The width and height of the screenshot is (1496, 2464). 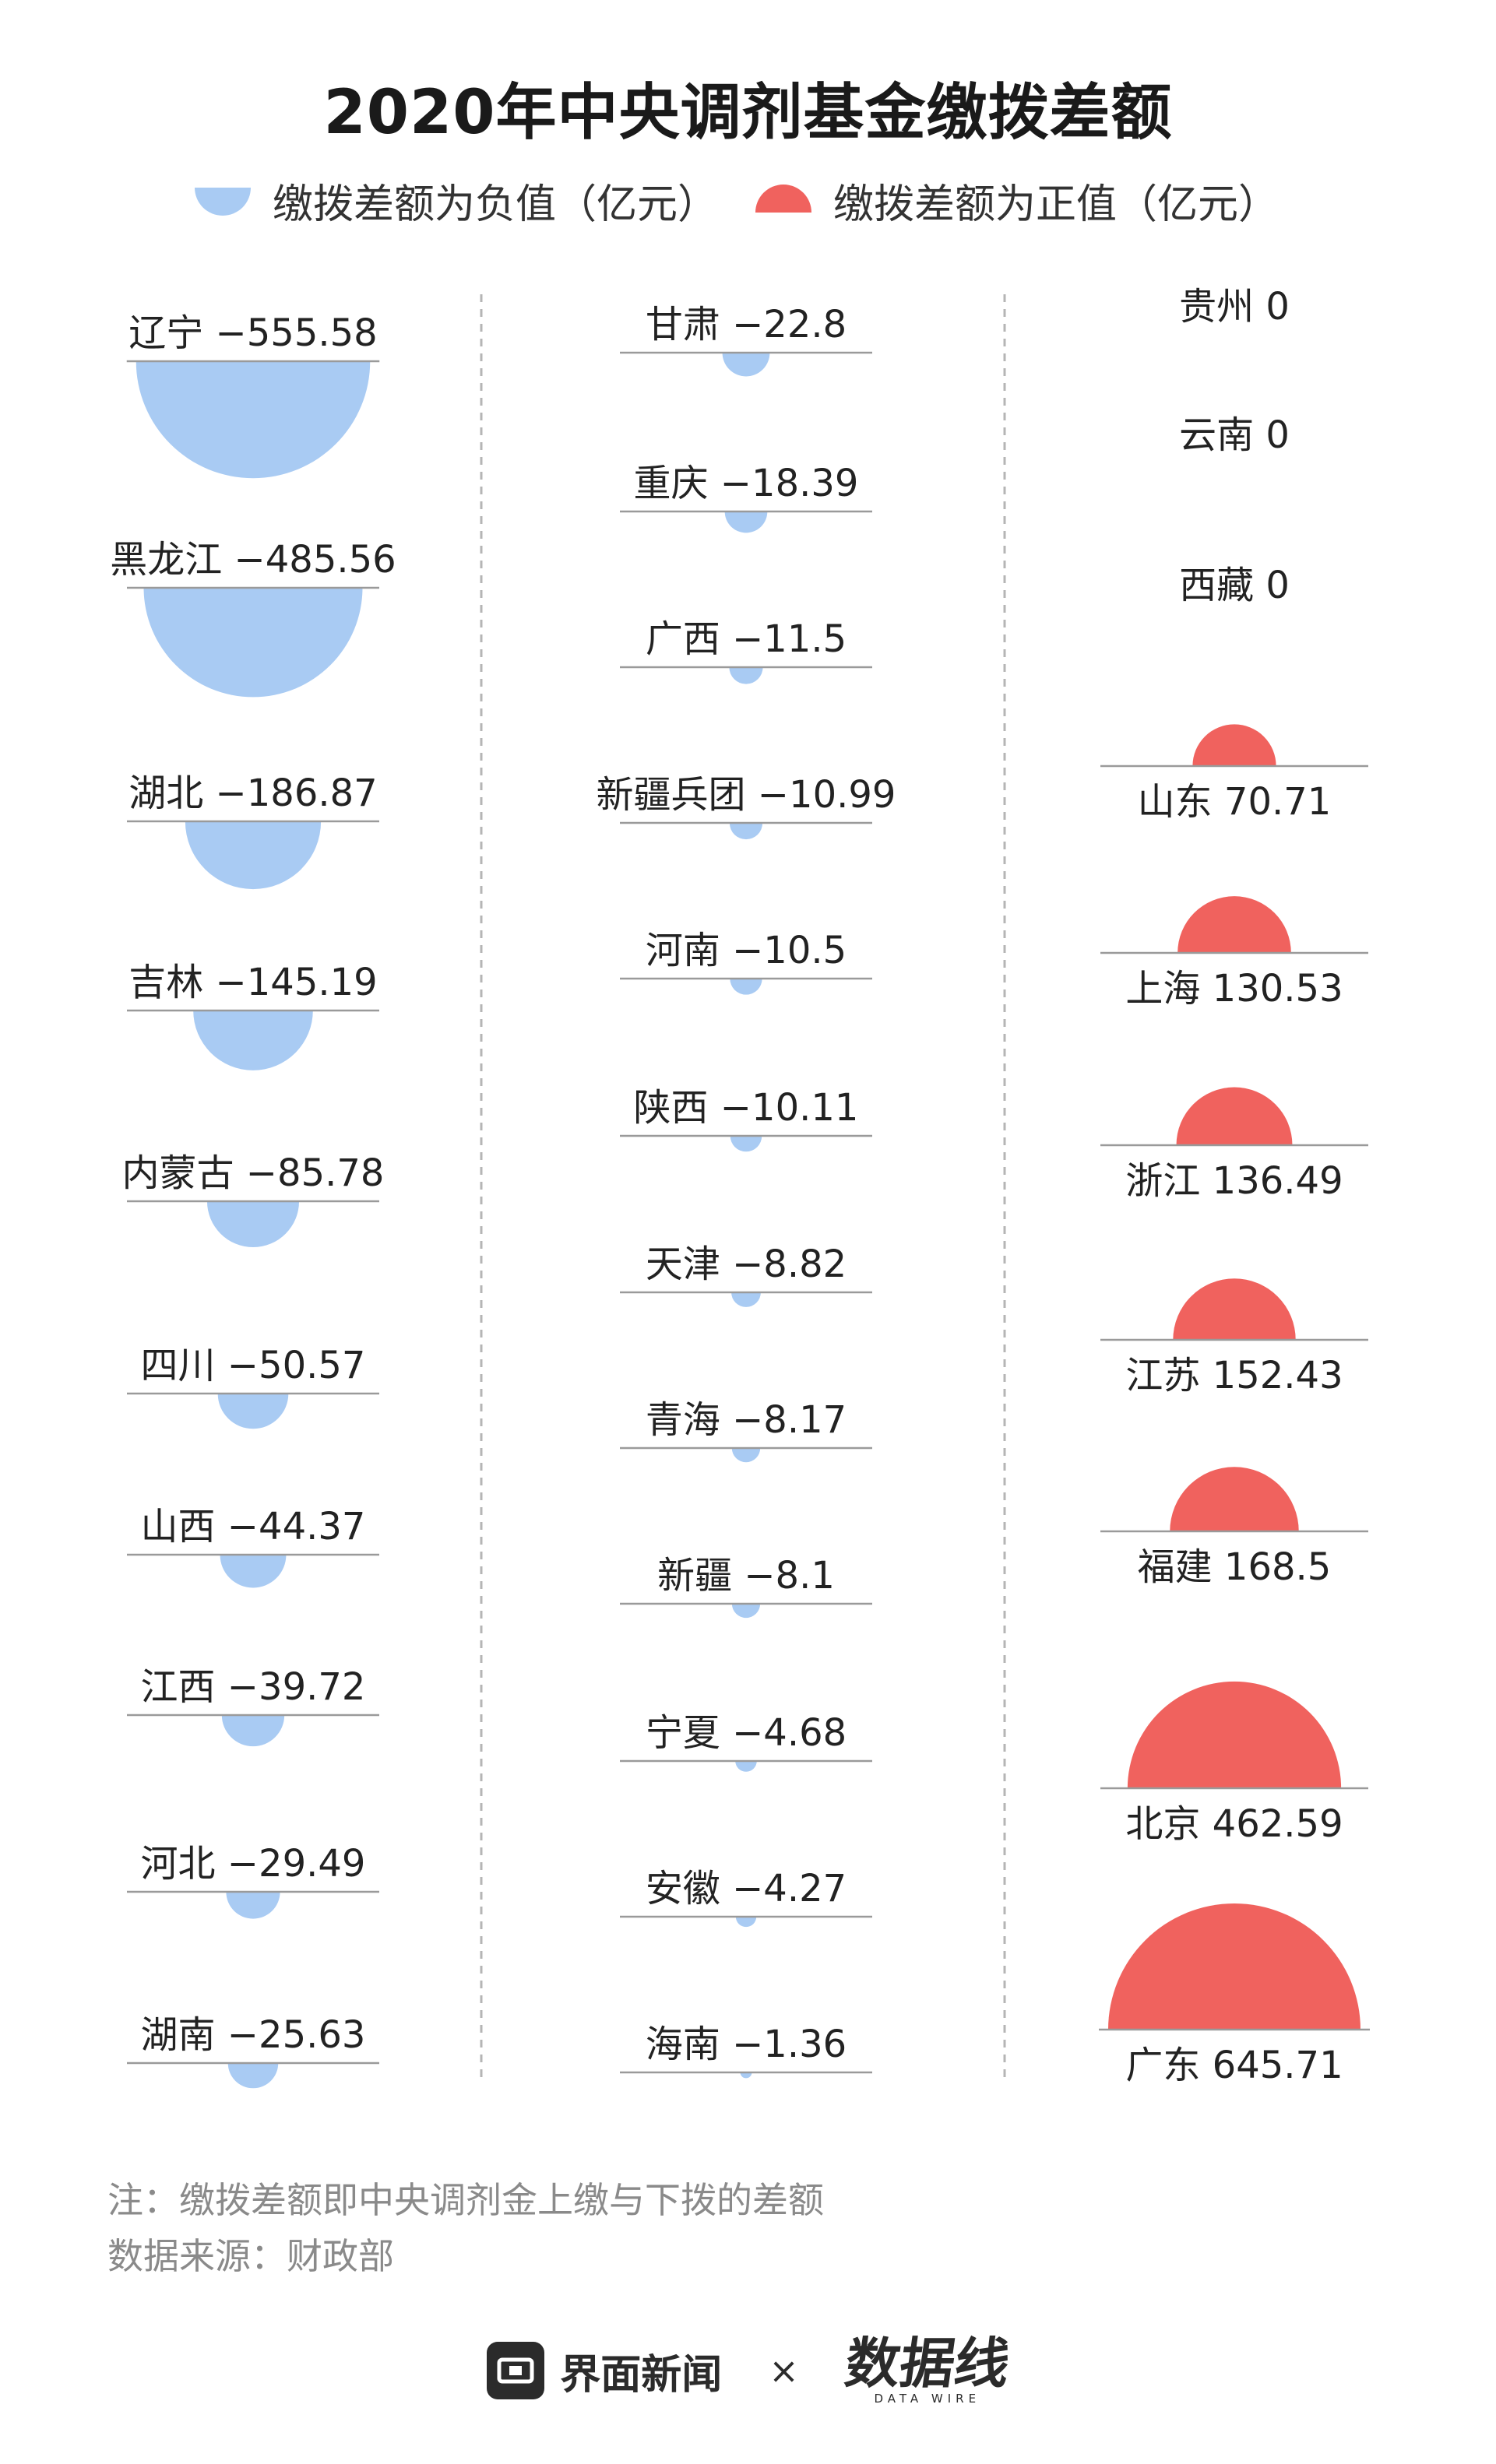 I want to click on legend-positive: 缴拨差额为正值（亿元）, so click(x=1017, y=201).